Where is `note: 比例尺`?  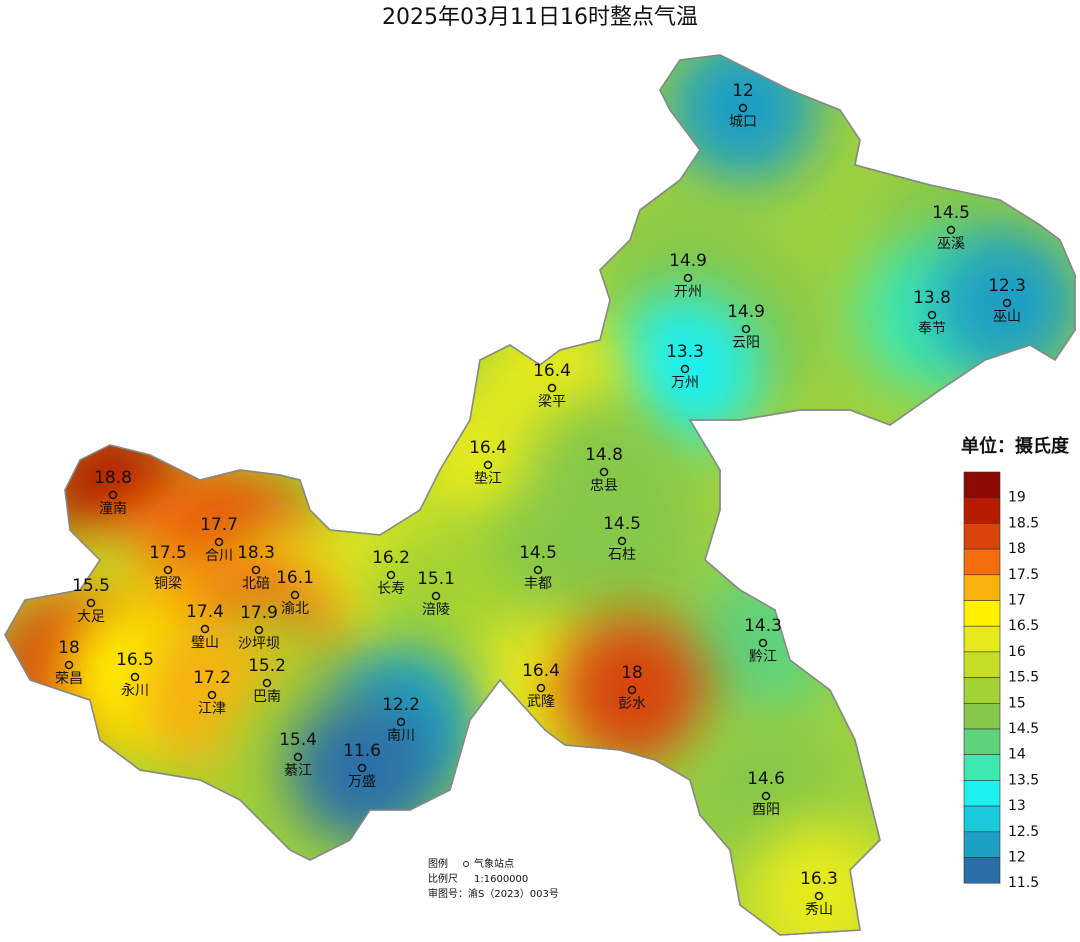
note: 比例尺 is located at coordinates (443, 878).